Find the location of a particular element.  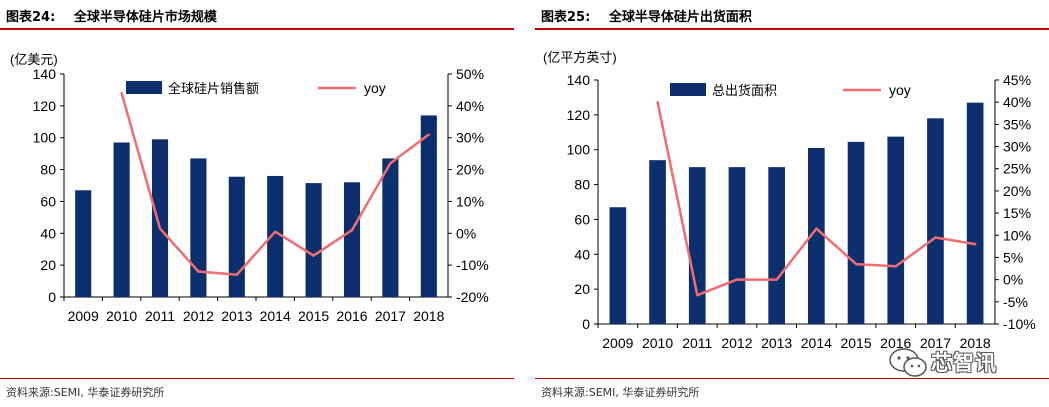

y-axis-unit-label: (亿平方英寸) is located at coordinates (580, 57).